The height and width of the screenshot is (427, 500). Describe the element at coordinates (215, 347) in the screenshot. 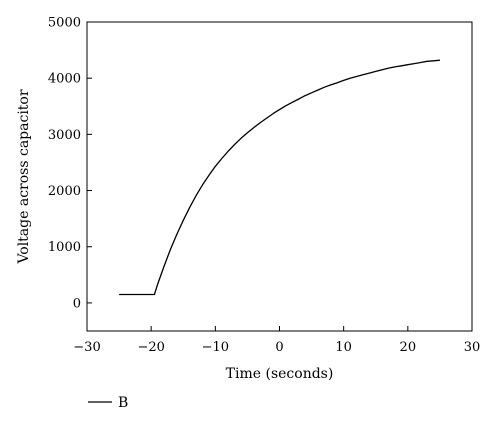

I see `x-tick-label: −10` at that location.